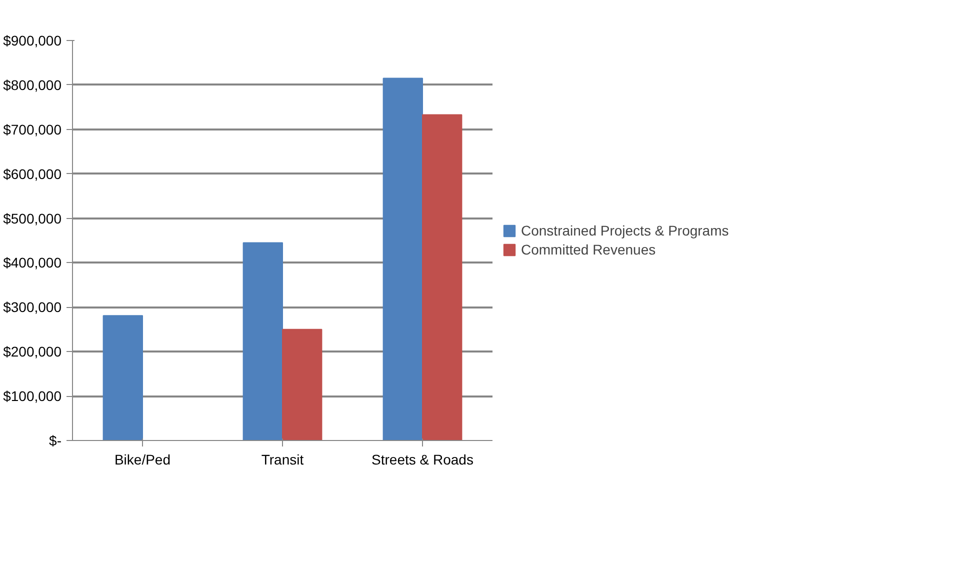 Image resolution: width=956 pixels, height=577 pixels. I want to click on y-tick-label: $900,000, so click(32, 40).